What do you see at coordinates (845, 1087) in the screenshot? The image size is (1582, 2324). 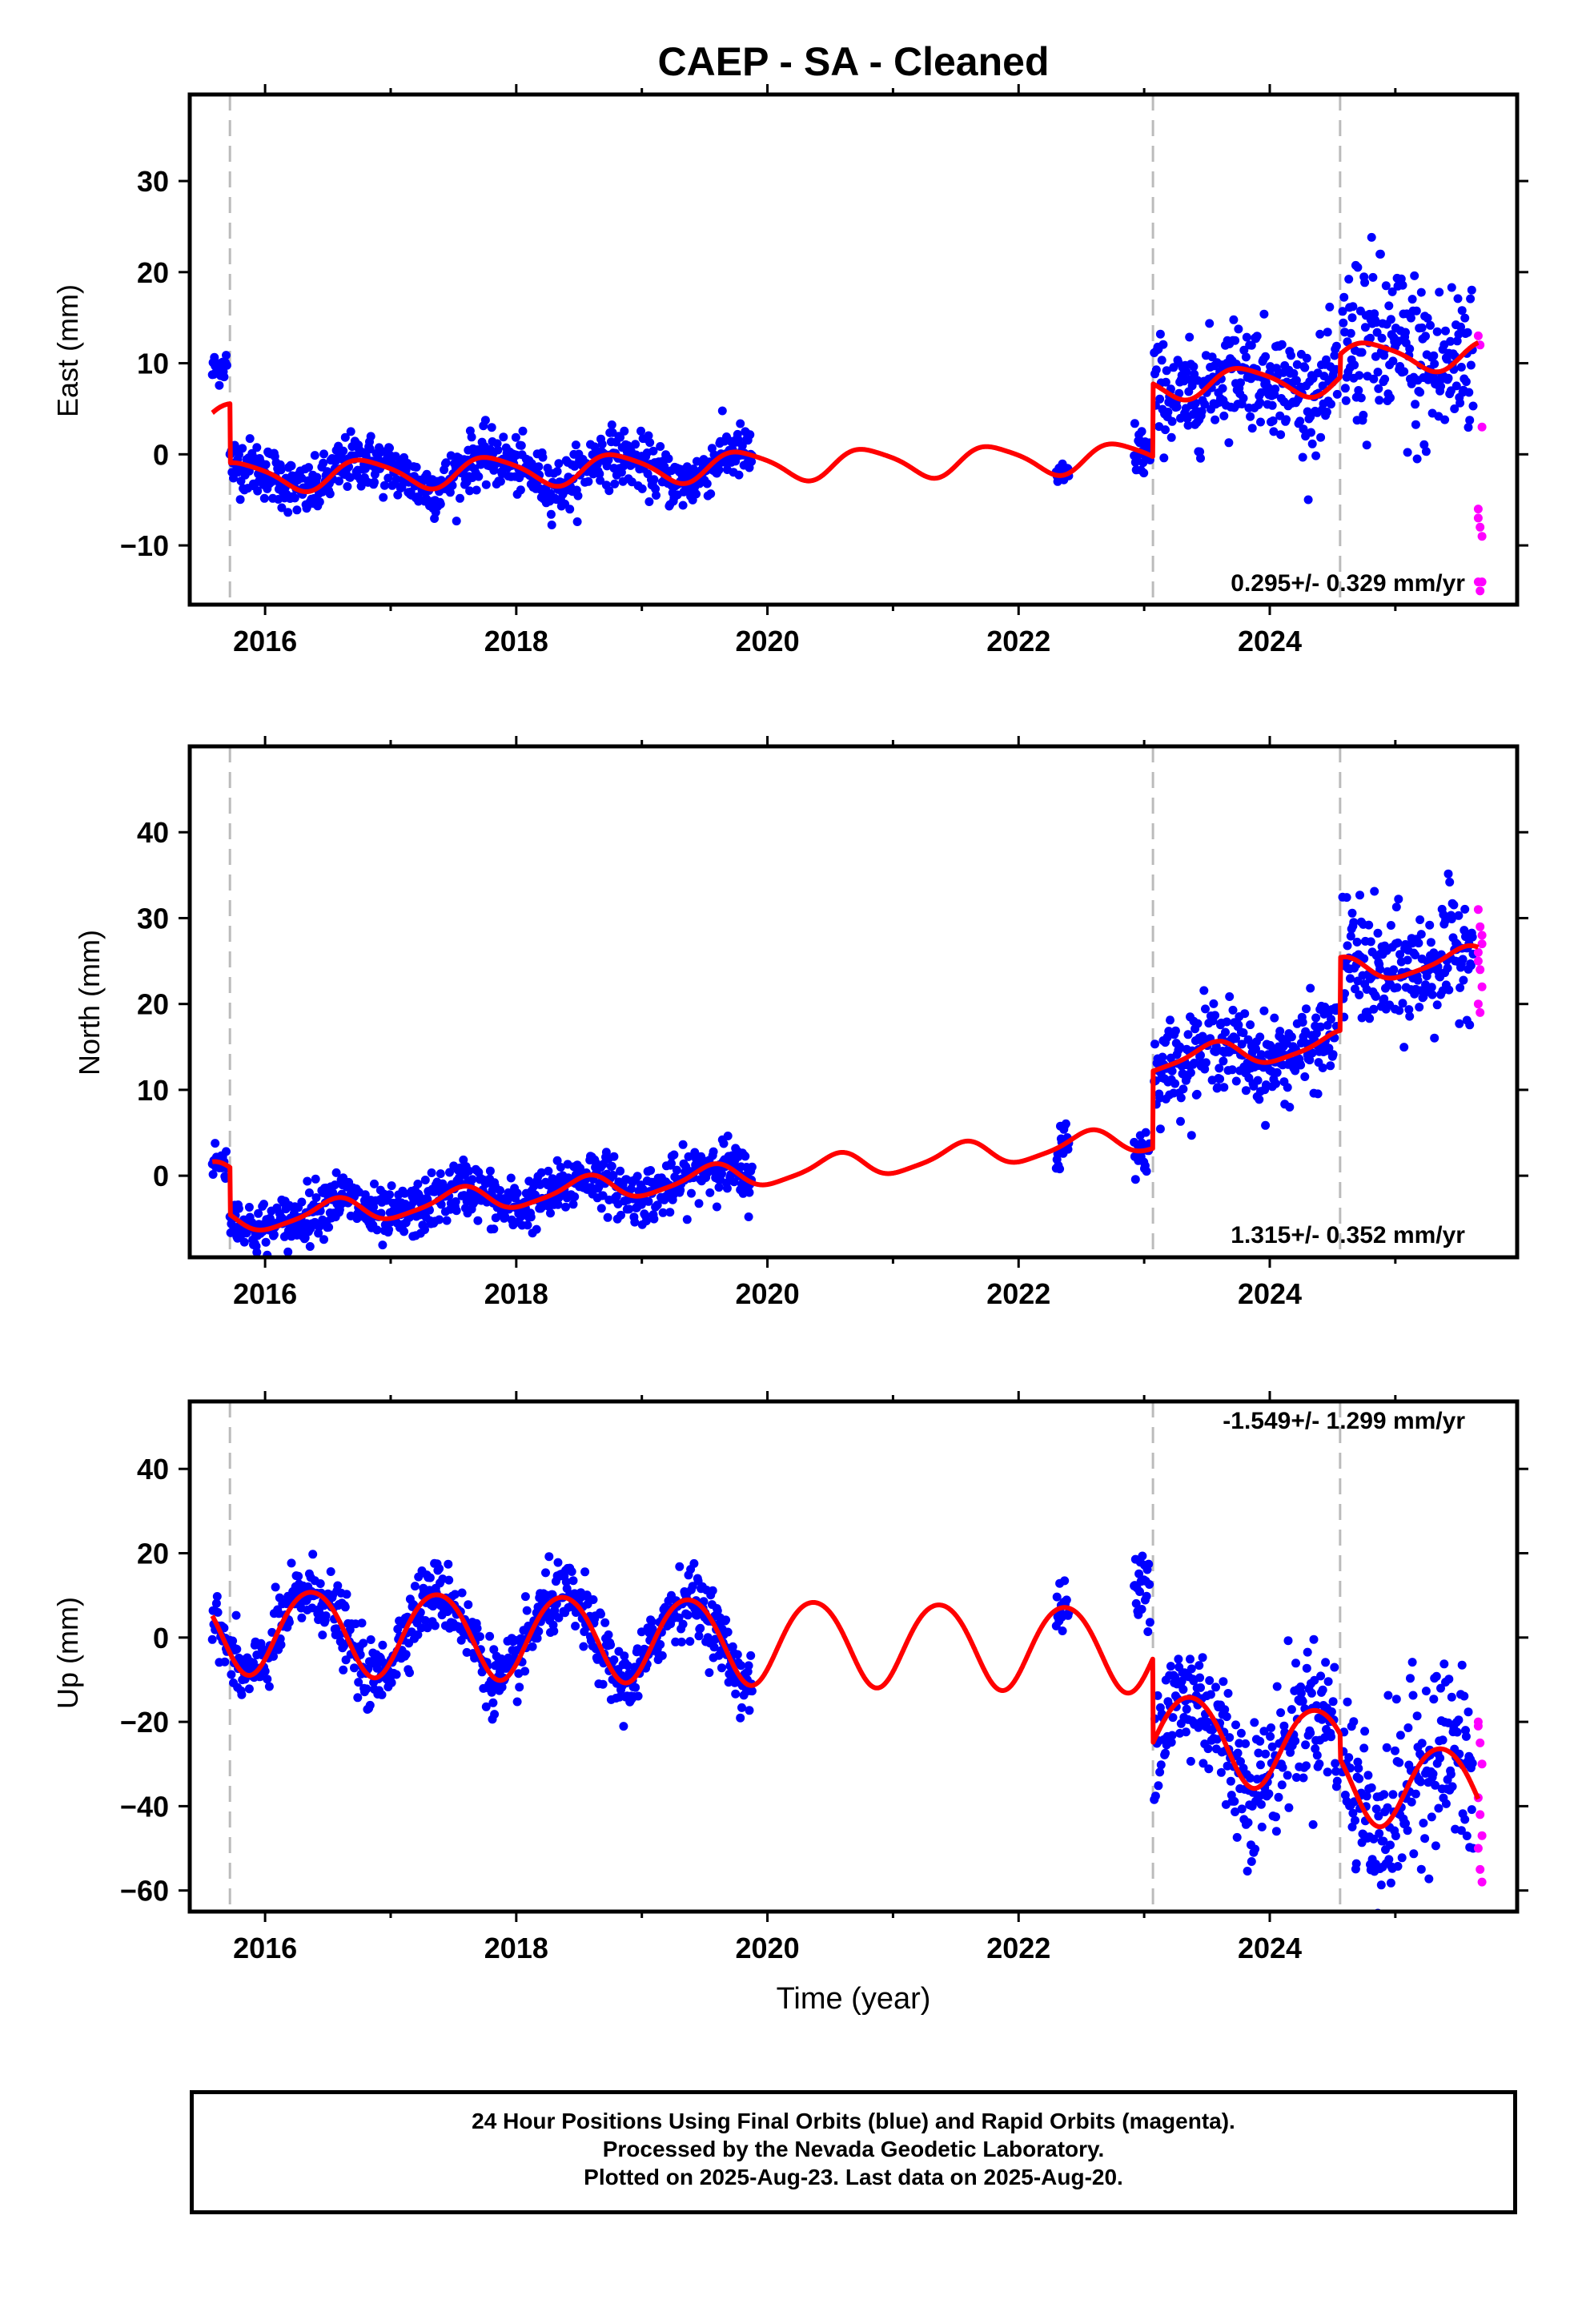 I see `north-model-line` at bounding box center [845, 1087].